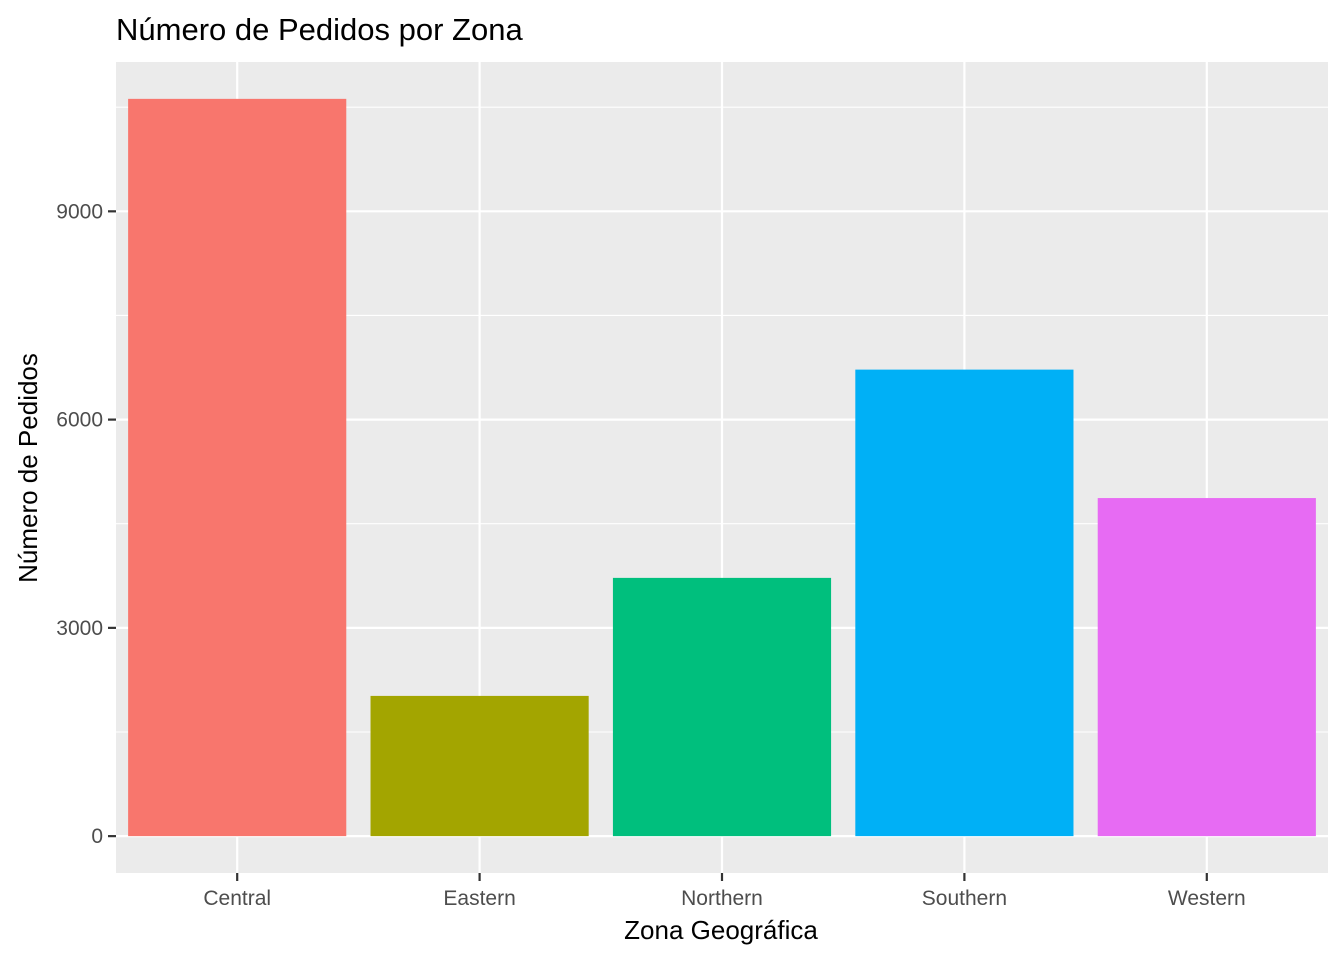  What do you see at coordinates (479, 766) in the screenshot?
I see `bar-eastern` at bounding box center [479, 766].